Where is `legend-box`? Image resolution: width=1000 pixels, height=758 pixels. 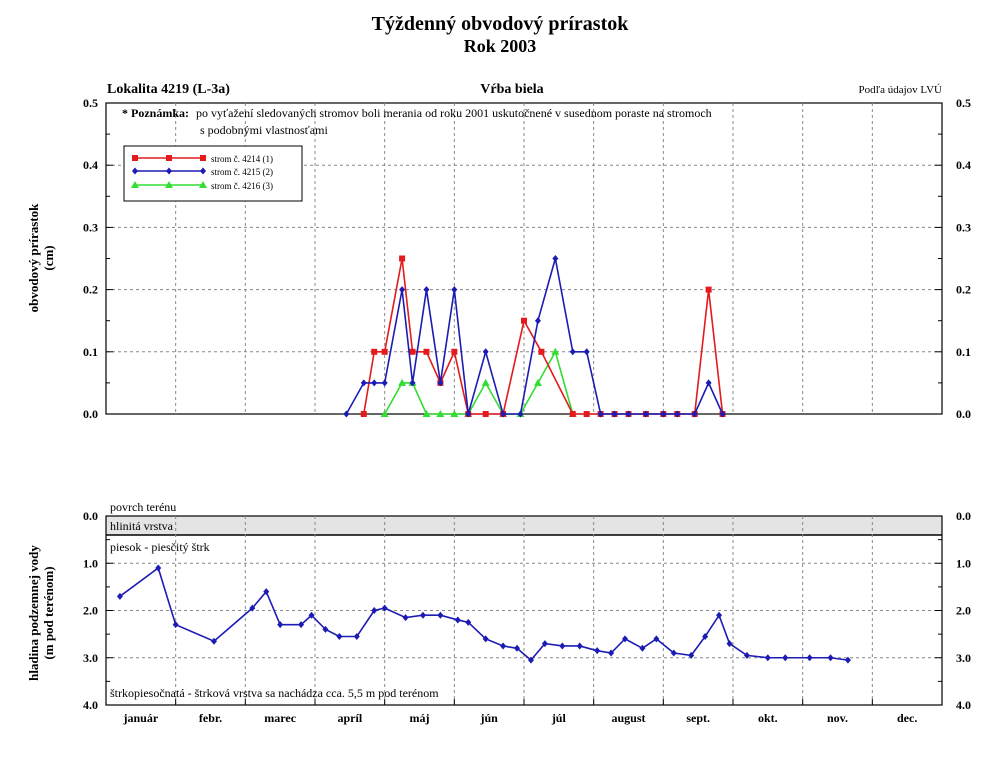 legend-box is located at coordinates (213, 173).